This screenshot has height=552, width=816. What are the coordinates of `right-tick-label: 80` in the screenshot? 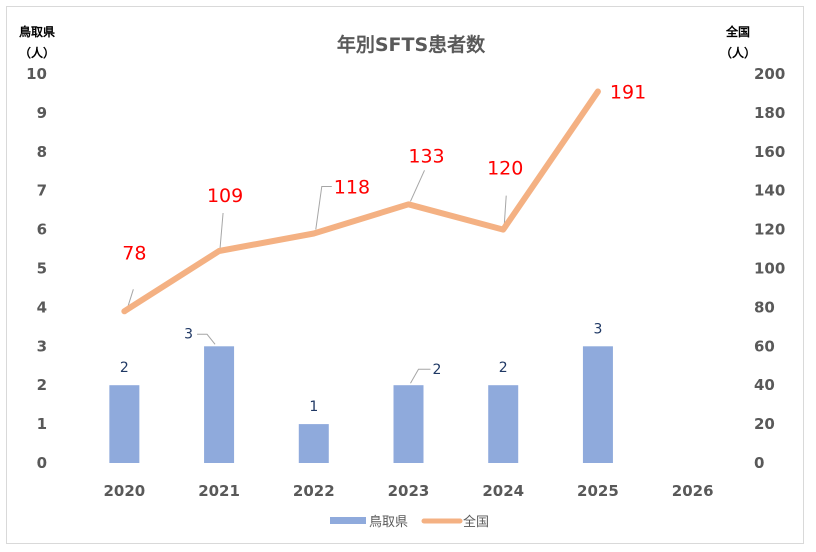 It's located at (764, 307).